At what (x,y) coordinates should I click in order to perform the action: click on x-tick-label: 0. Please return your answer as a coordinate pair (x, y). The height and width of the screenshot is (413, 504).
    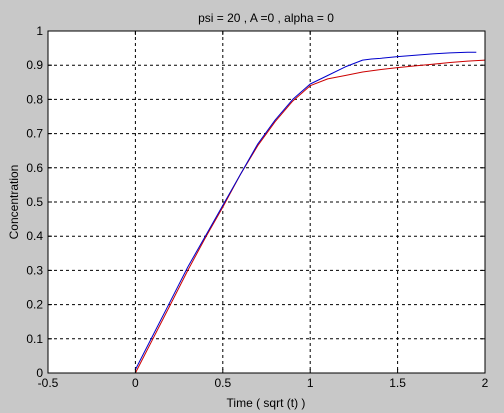
    Looking at the image, I should click on (135, 383).